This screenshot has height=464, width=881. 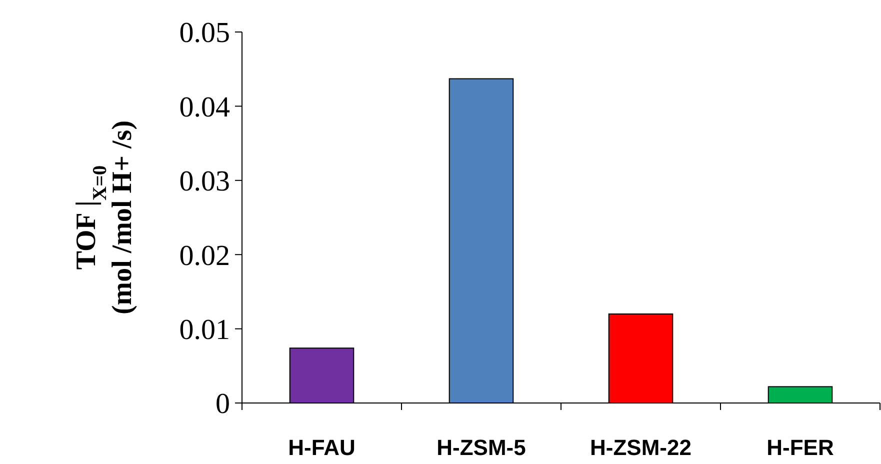 What do you see at coordinates (204, 33) in the screenshot?
I see `y-tick-label: 0.05` at bounding box center [204, 33].